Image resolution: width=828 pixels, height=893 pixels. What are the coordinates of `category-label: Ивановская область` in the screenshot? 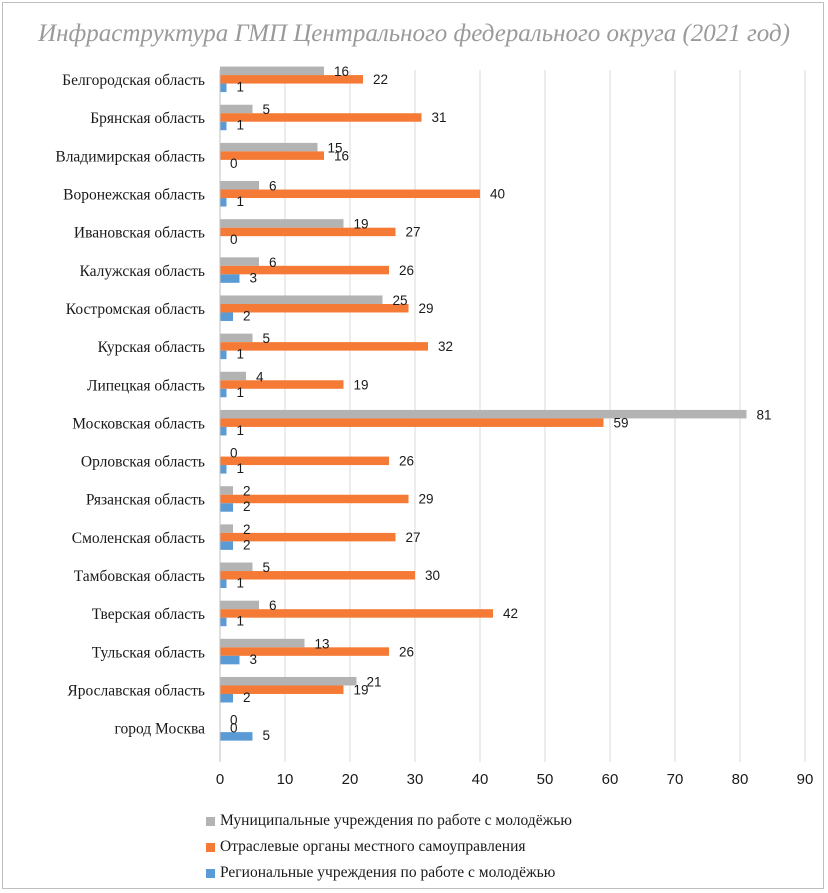 It's located at (139, 233).